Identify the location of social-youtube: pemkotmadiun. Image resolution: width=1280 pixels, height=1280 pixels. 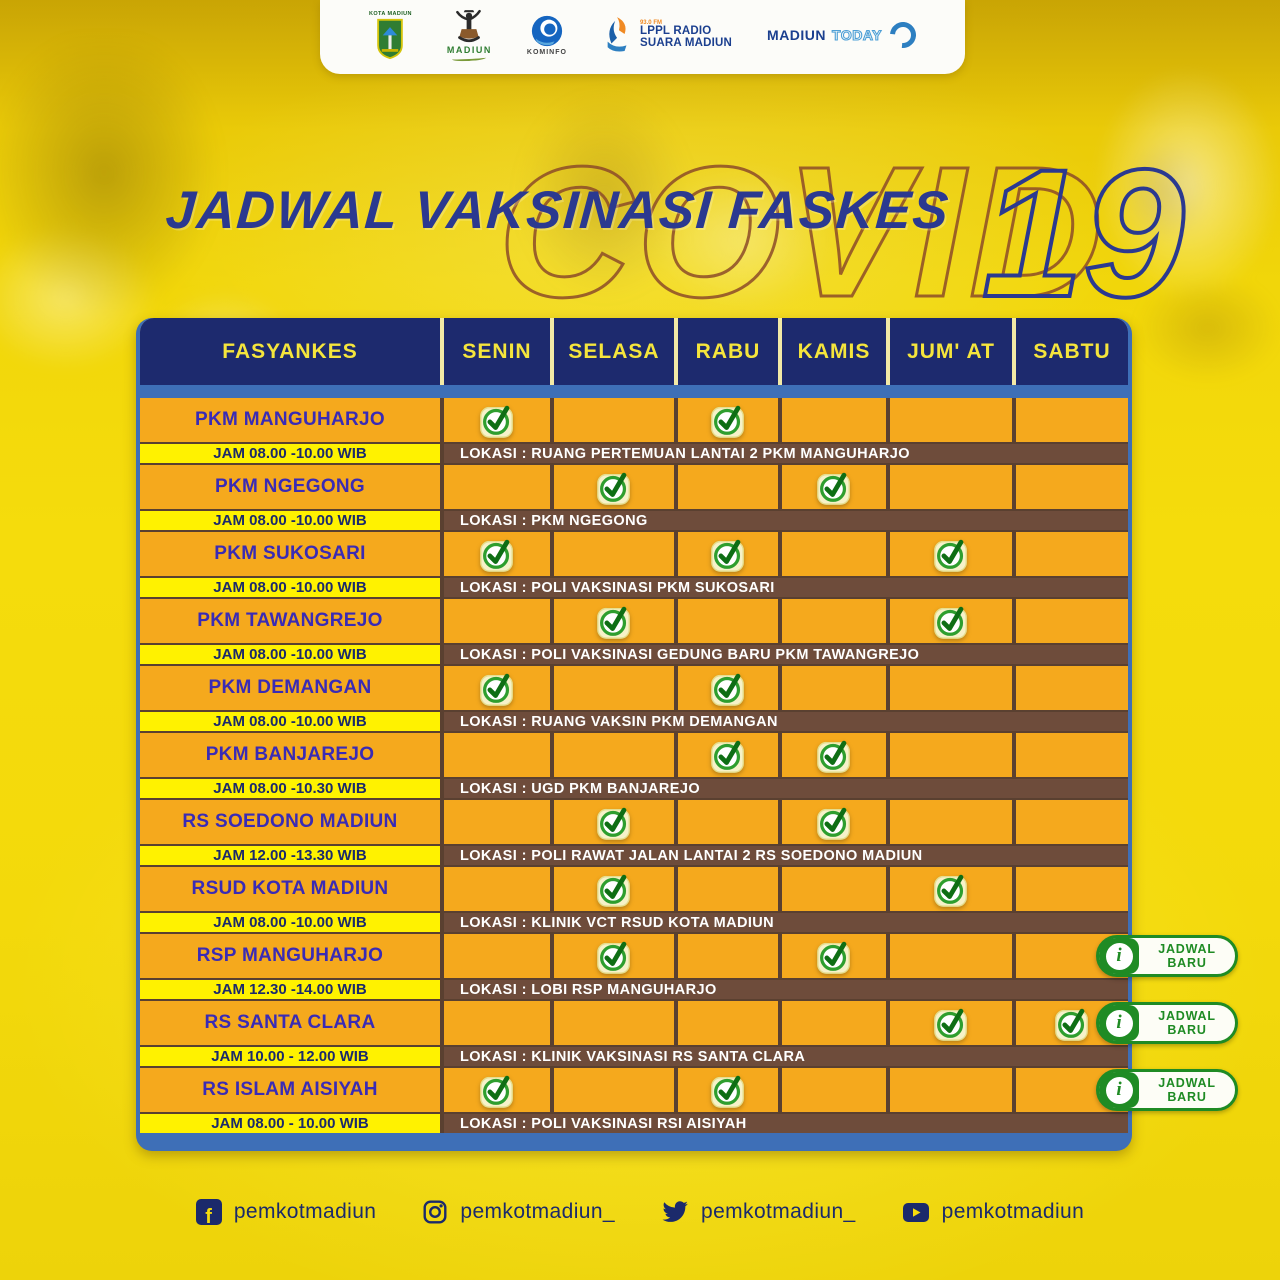
(993, 1212).